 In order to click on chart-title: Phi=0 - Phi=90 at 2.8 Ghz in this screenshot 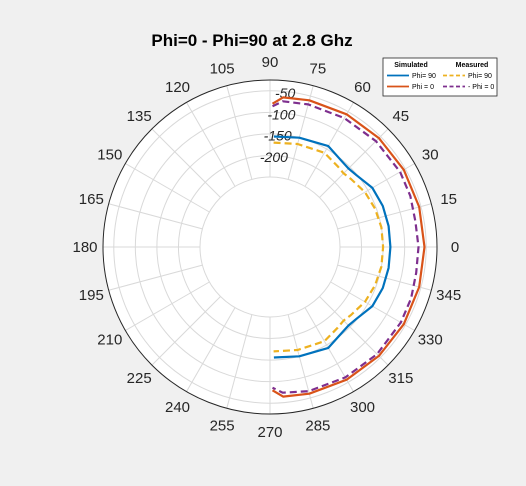, I will do `click(251, 40)`.